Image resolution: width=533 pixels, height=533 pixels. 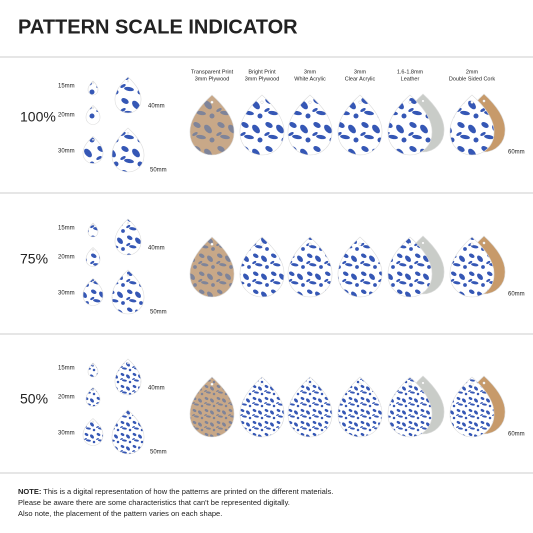 What do you see at coordinates (29, 491) in the screenshot?
I see `note-label: NOTE:` at bounding box center [29, 491].